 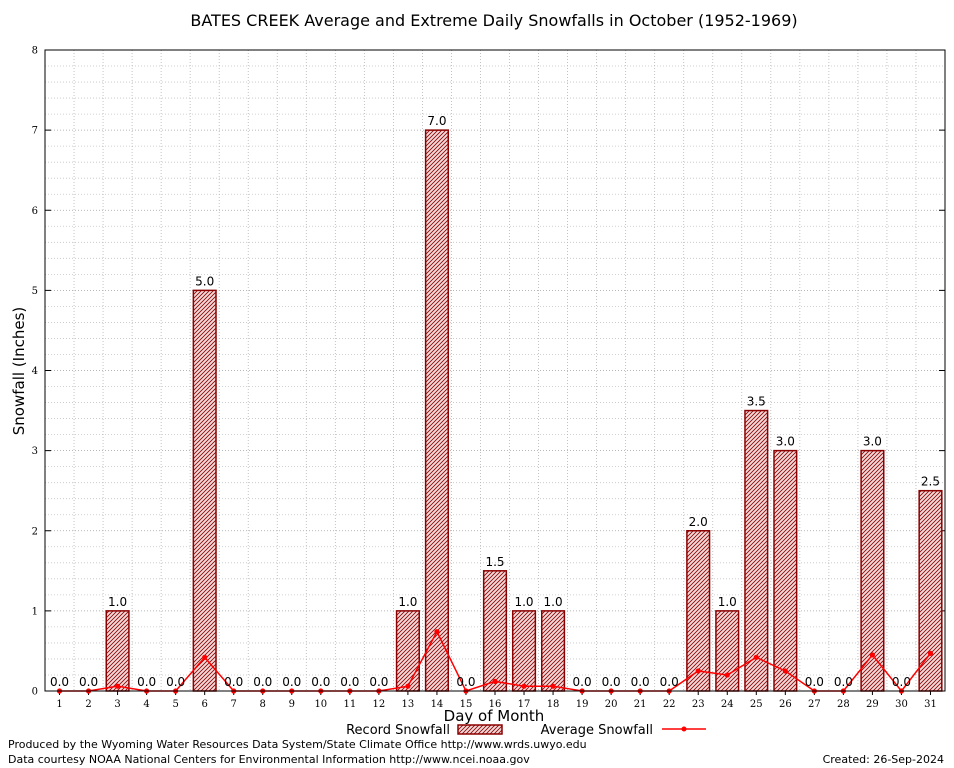 I want to click on x-tick-label: 17, so click(x=524, y=704).